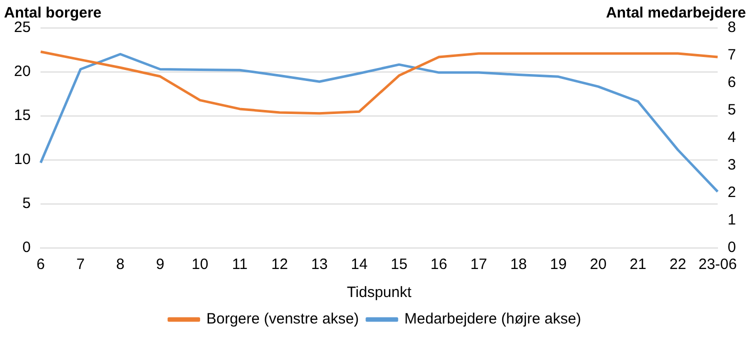 The image size is (750, 337). I want to click on y2-tick-label: 1, so click(732, 220).